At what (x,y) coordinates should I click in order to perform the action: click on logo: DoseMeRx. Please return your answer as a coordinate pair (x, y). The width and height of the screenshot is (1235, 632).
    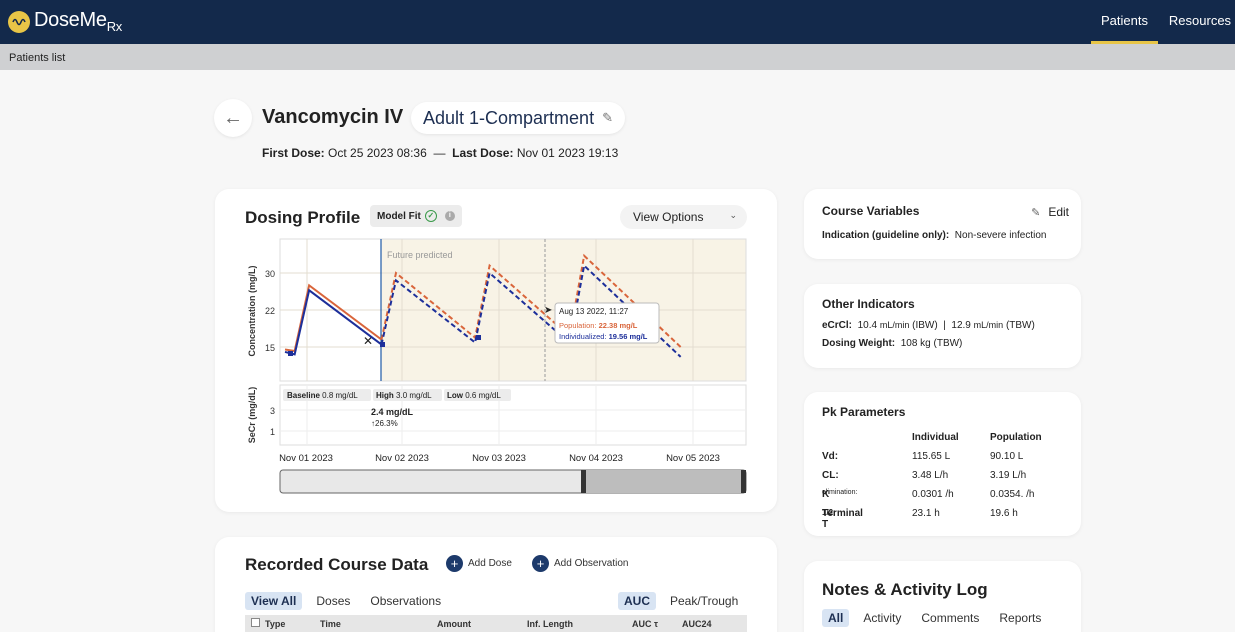
    Looking at the image, I should click on (65, 21).